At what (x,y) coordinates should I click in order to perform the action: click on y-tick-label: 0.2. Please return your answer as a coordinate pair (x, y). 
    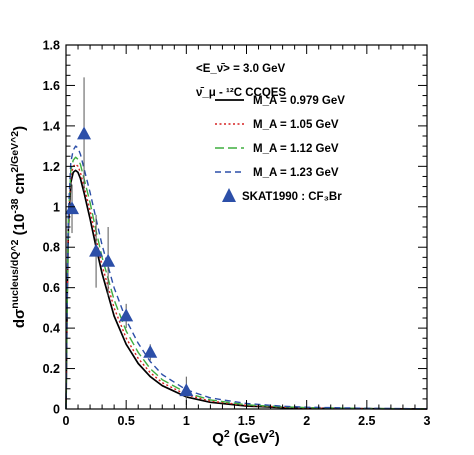
    Looking at the image, I should click on (51, 369).